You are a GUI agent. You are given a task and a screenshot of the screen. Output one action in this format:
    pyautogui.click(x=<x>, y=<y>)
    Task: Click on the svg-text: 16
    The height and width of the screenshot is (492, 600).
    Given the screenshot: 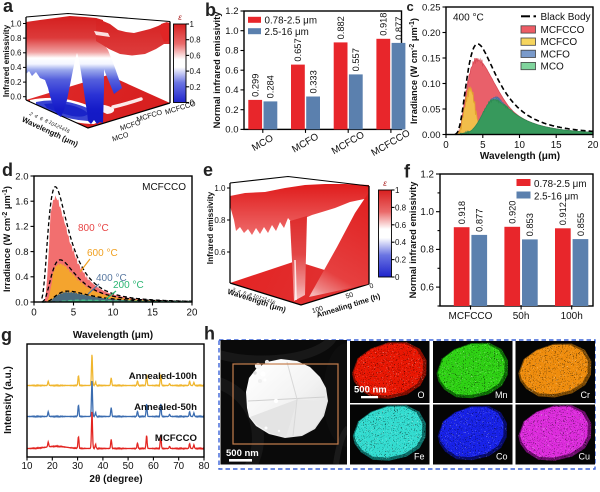 What is the action you would take?
    pyautogui.click(x=67, y=131)
    